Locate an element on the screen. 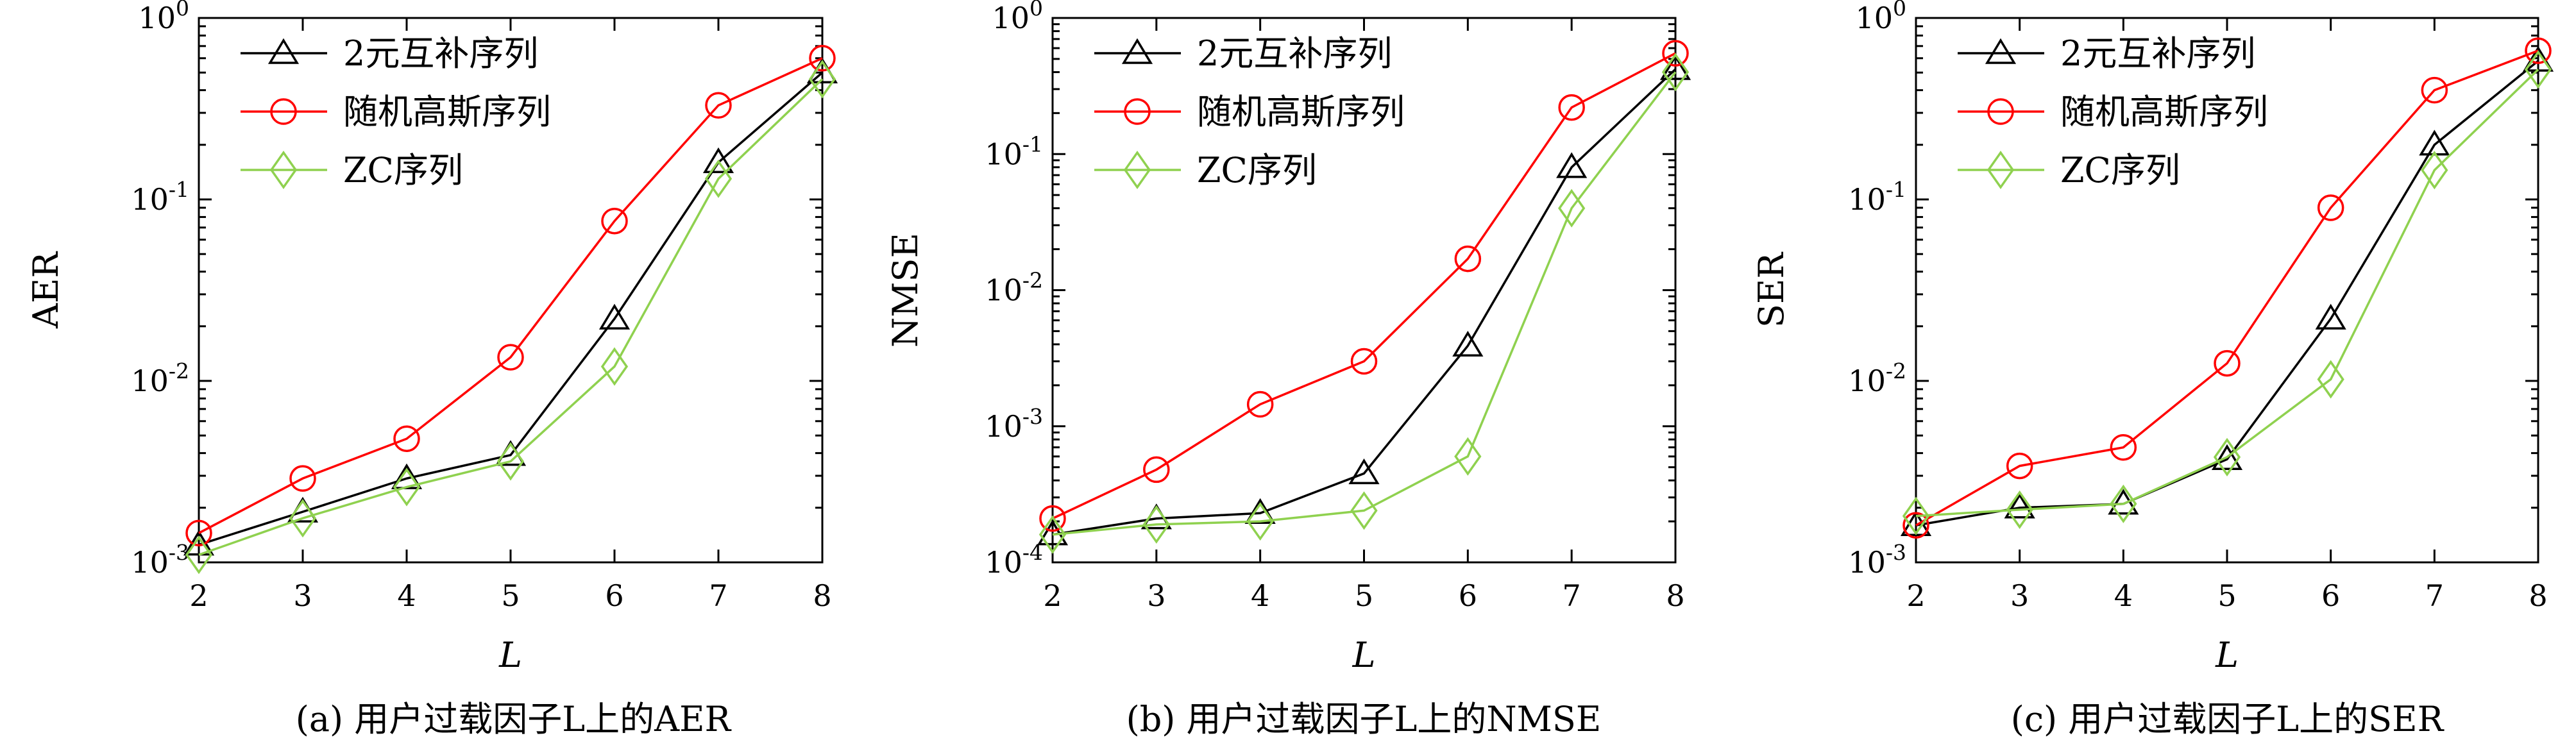 This screenshot has height=756, width=2576. panel-caption: (c) 用户过载因子L上的SER is located at coordinates (2228, 719).